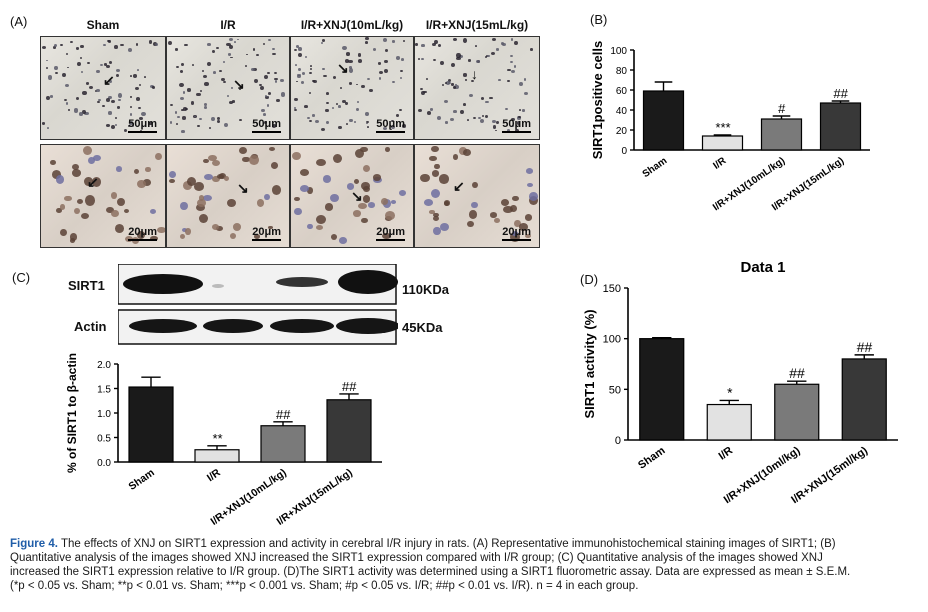 Image resolution: width=928 pixels, height=612 pixels. I want to click on y-tick-label: 1.5, so click(104, 390).